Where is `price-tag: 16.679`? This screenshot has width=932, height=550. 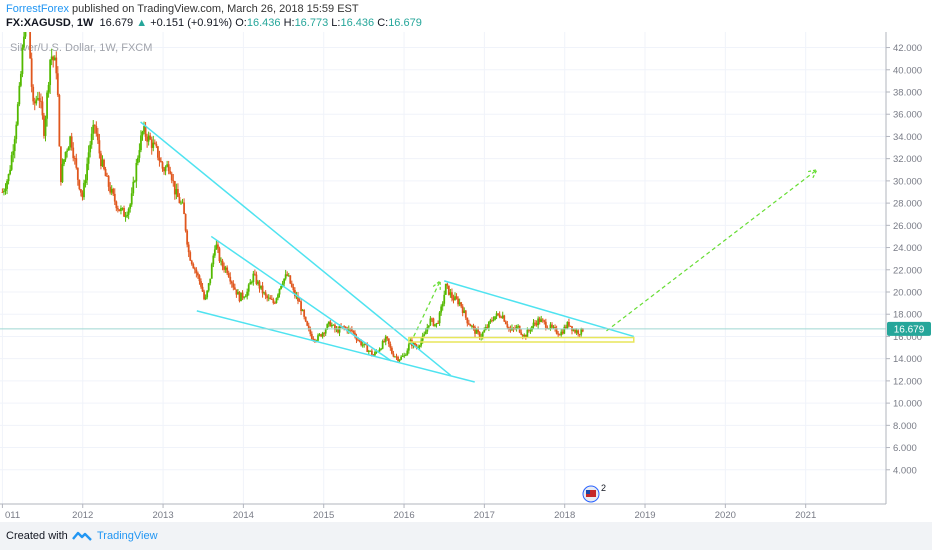
price-tag: 16.679 is located at coordinates (909, 328).